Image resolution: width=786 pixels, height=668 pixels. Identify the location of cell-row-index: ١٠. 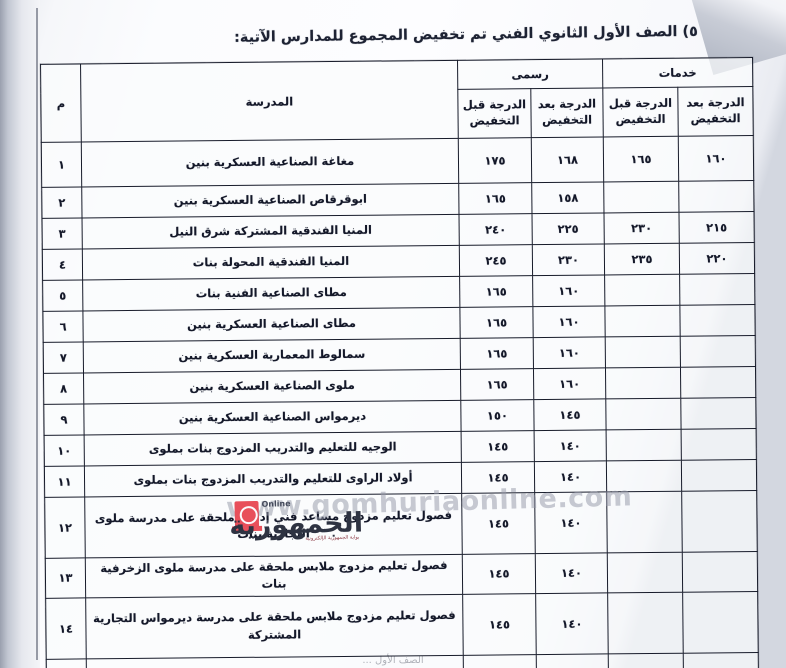
(64, 450).